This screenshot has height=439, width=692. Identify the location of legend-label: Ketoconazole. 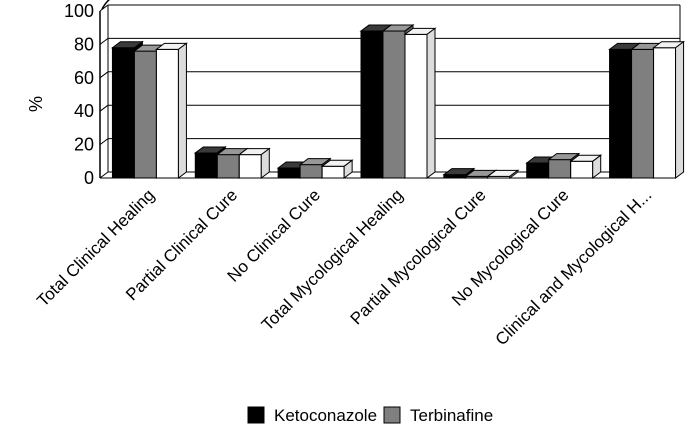
(325, 415).